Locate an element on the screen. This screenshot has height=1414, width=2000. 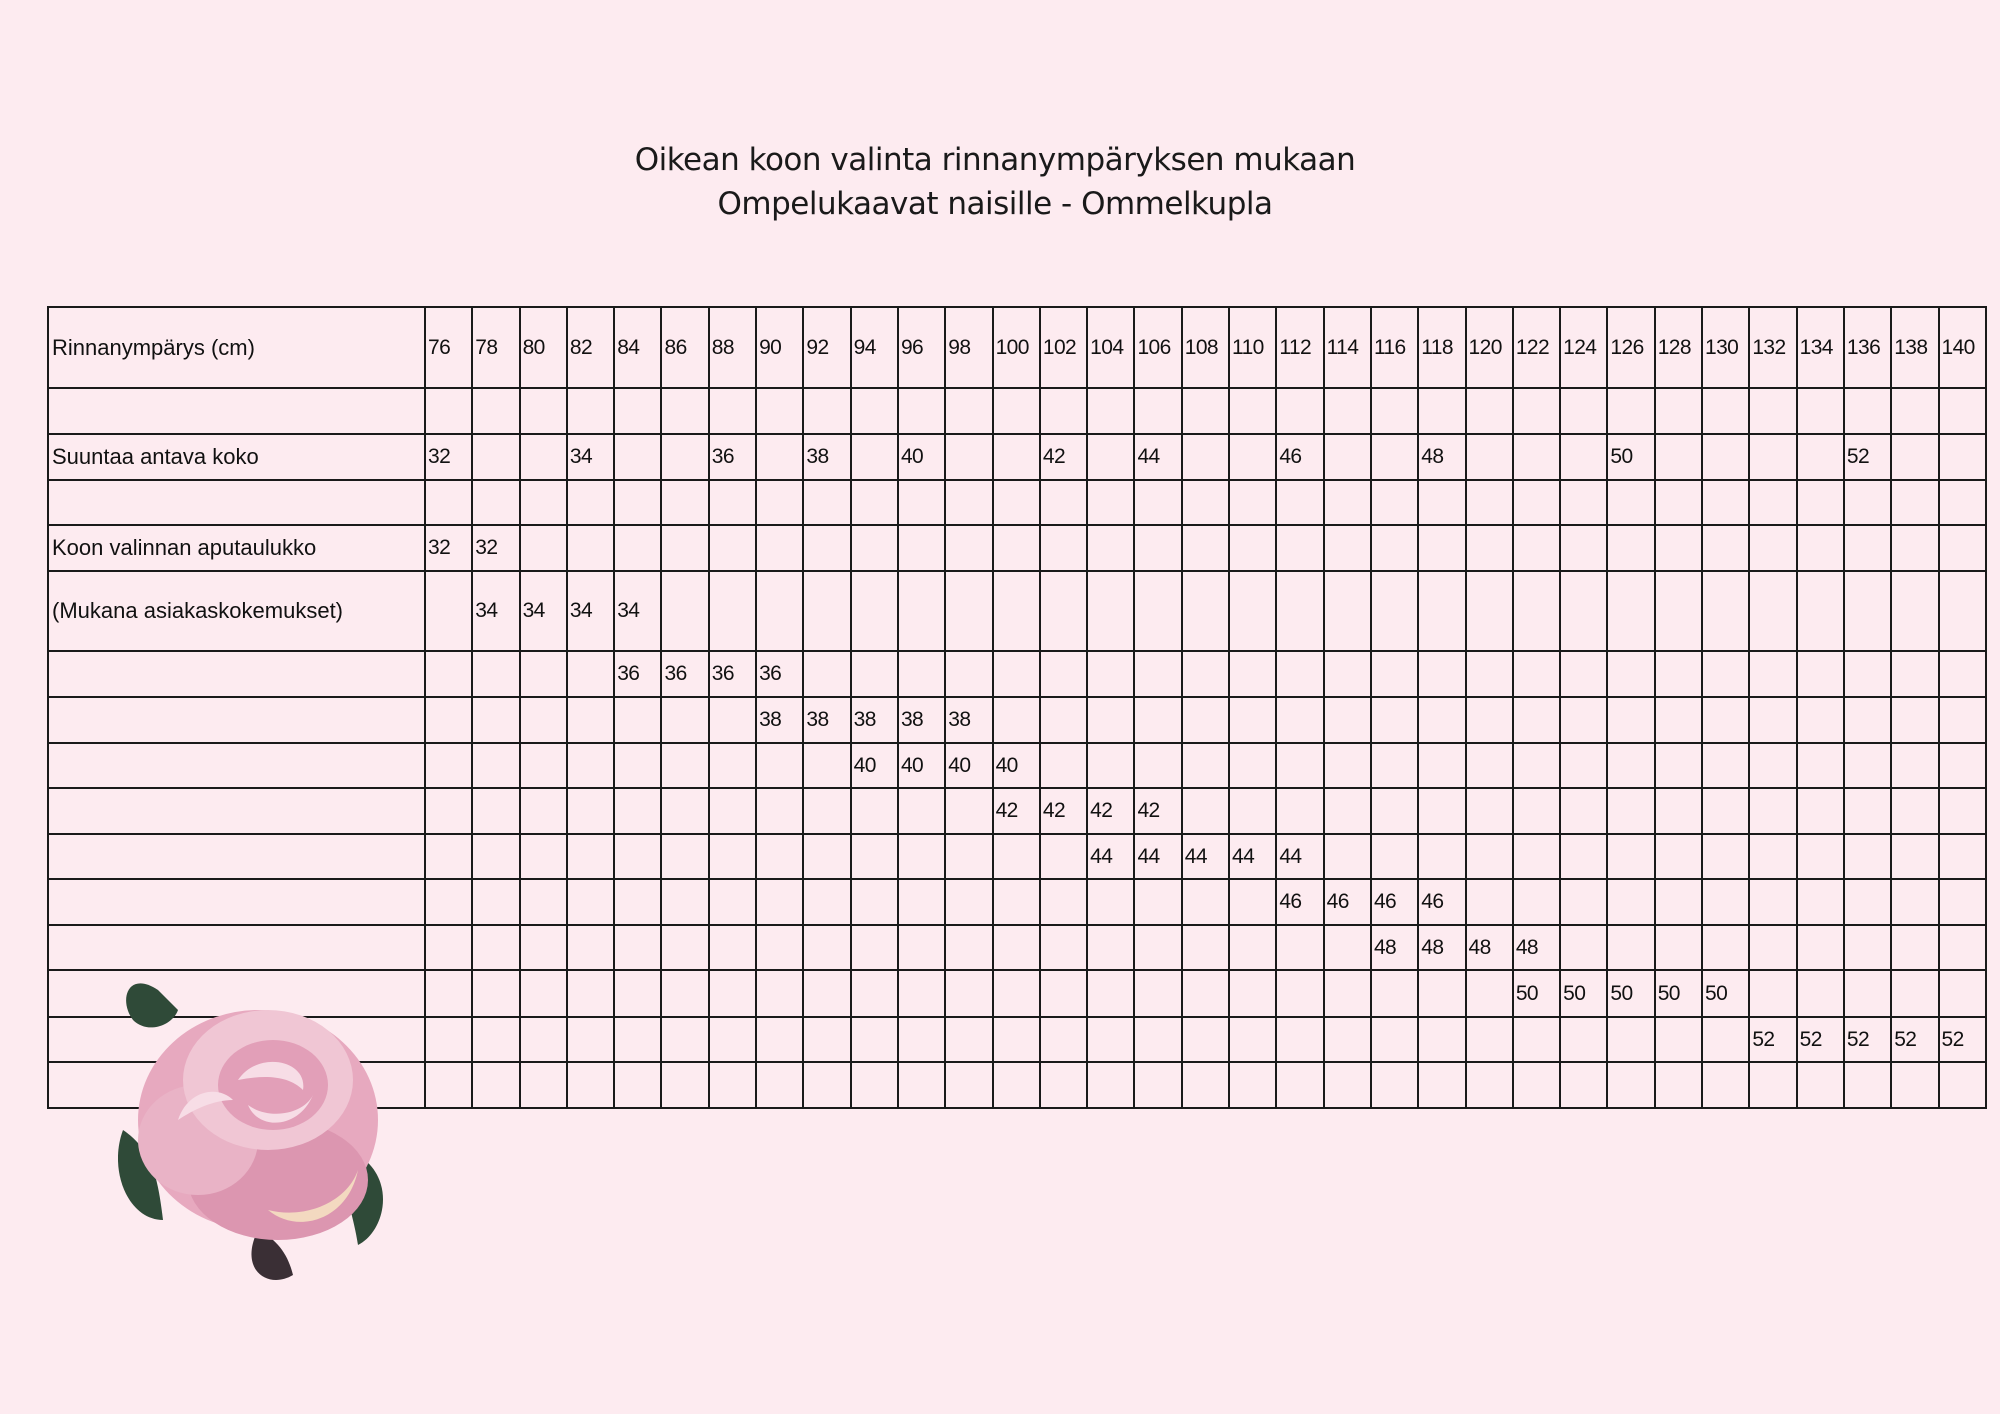
table-cell: 48 is located at coordinates (1394, 947).